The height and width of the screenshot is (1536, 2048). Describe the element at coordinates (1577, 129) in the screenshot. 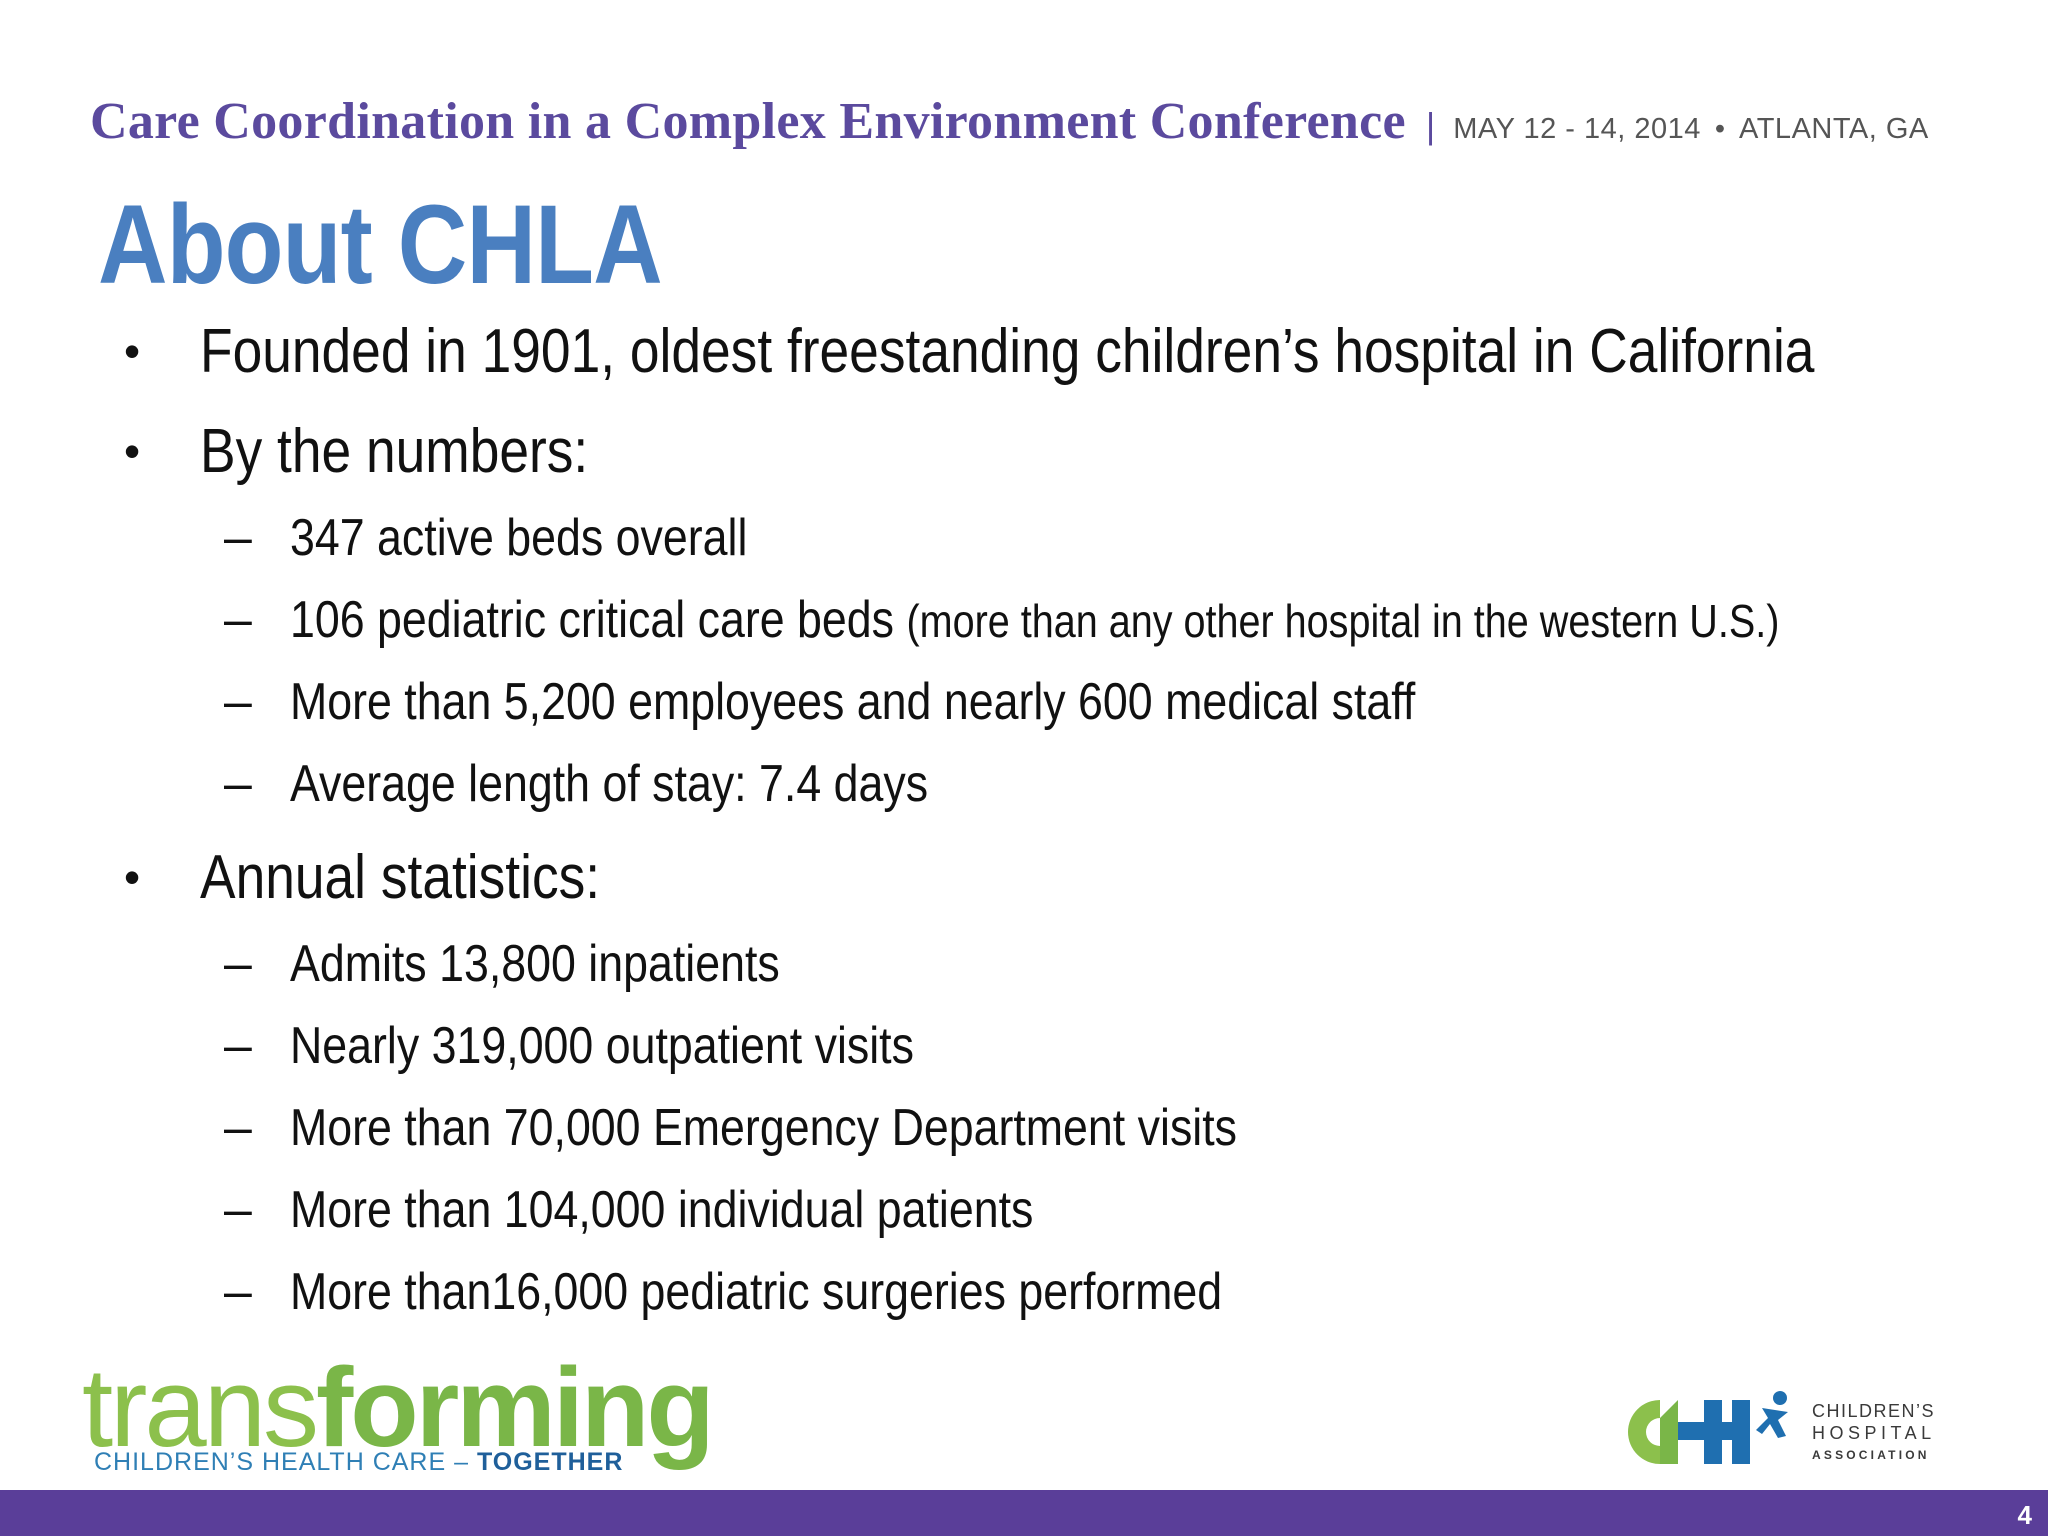

I see `conference-date: MAY 12 - 14, 2014` at that location.